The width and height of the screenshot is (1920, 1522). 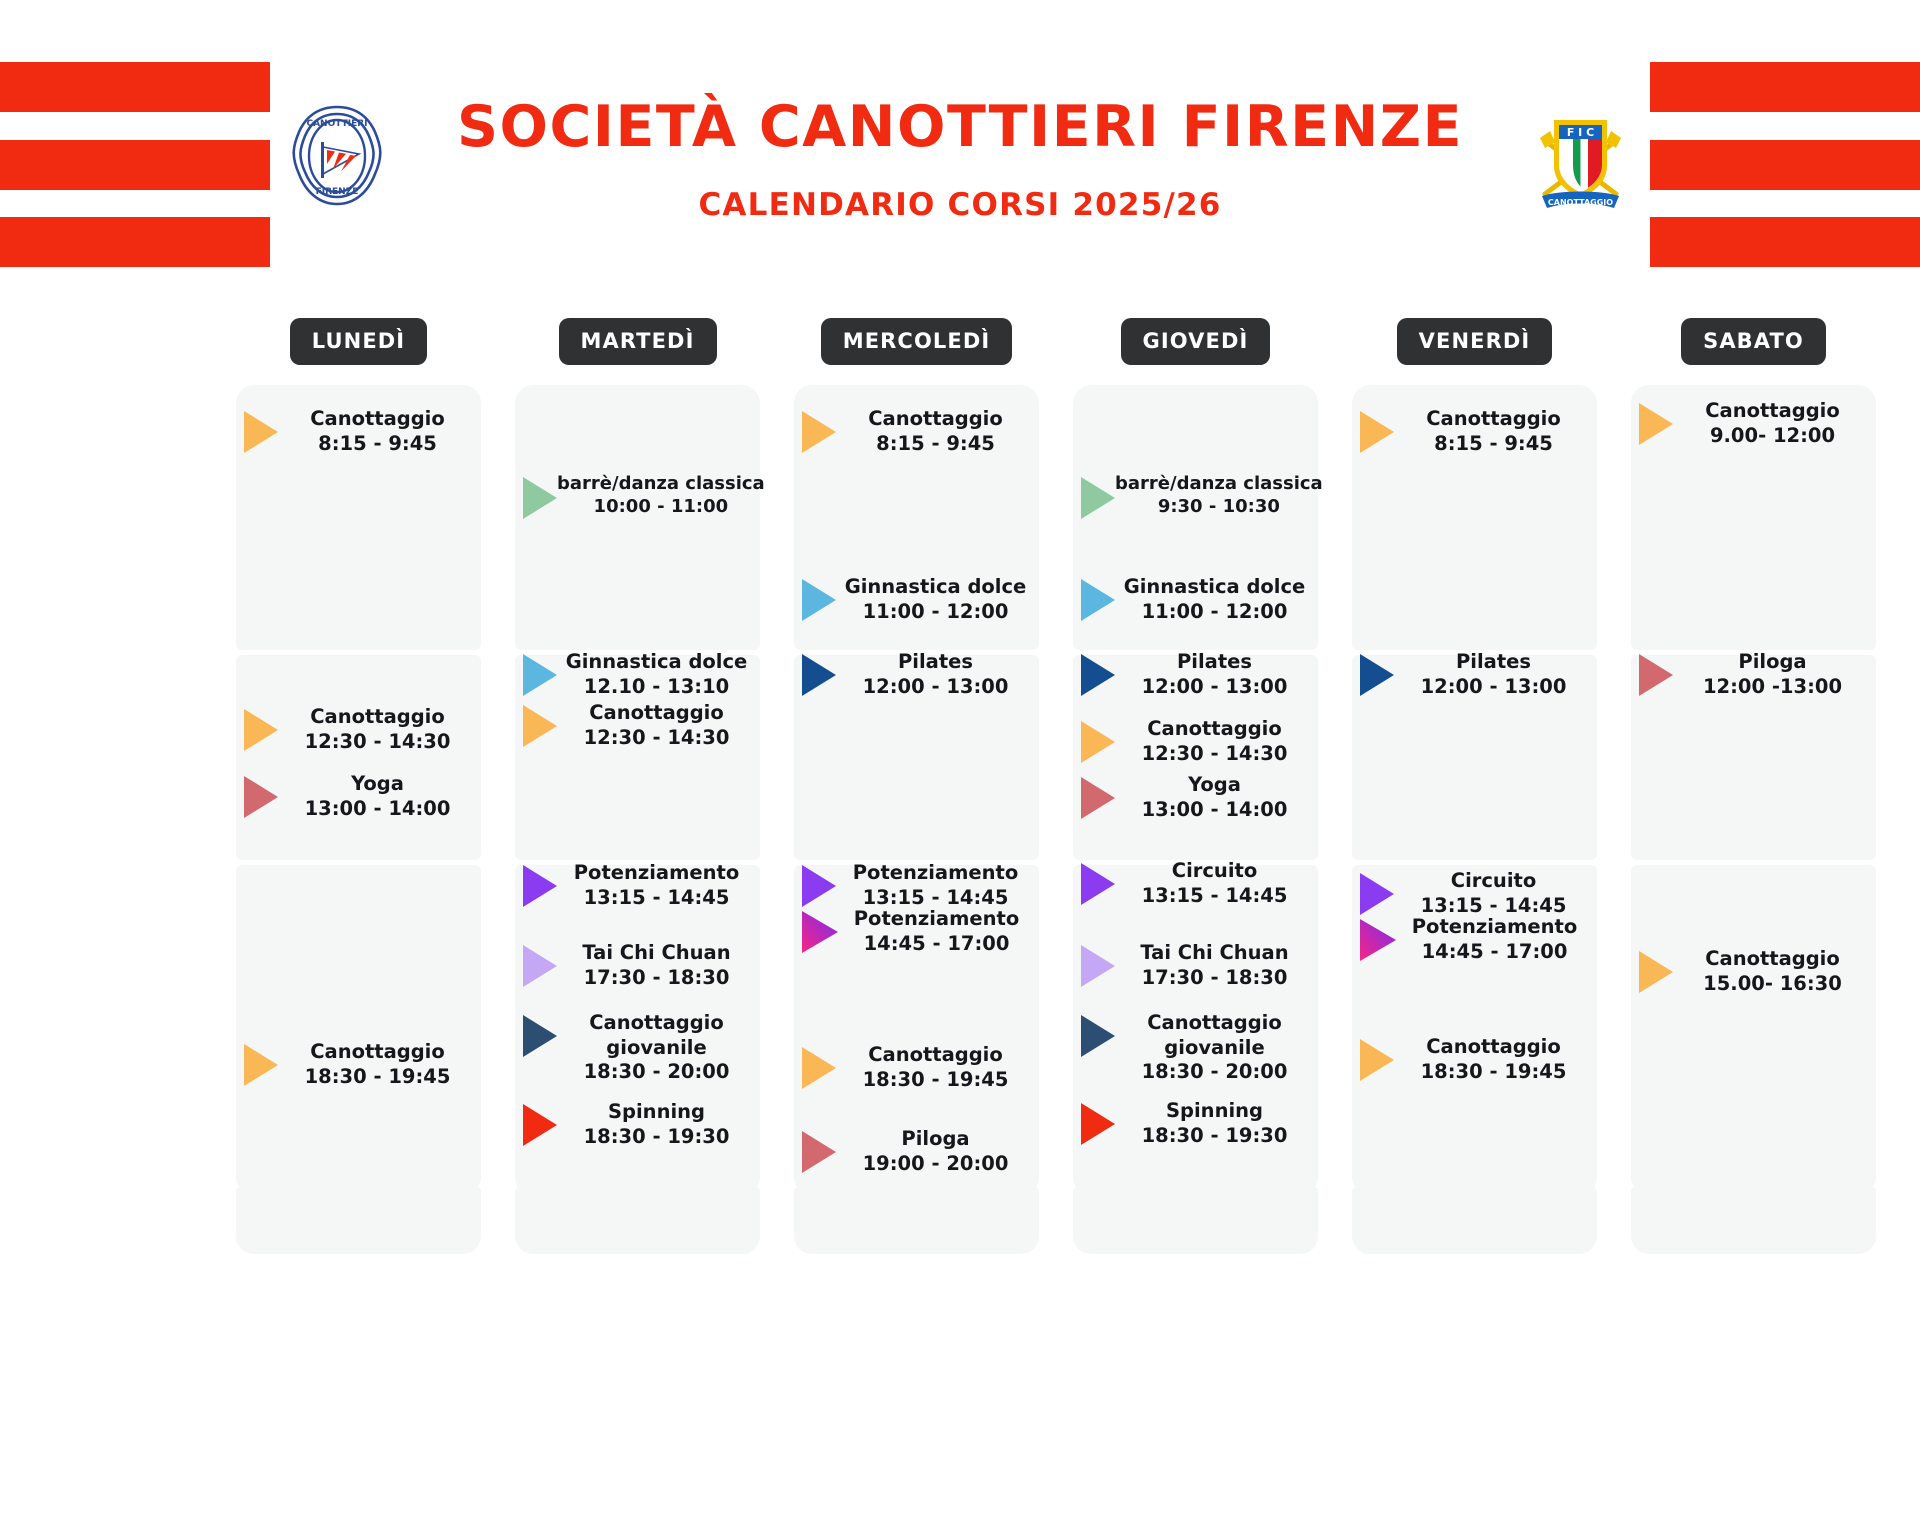 What do you see at coordinates (1214, 952) in the screenshot?
I see `course-name: Tai Chi Chuan` at bounding box center [1214, 952].